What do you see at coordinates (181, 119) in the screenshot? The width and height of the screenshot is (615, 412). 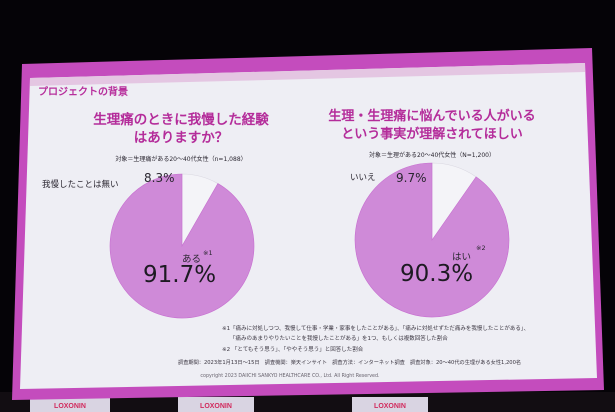 I see `left-question-line1: 生理痛のときに我慢した経験` at bounding box center [181, 119].